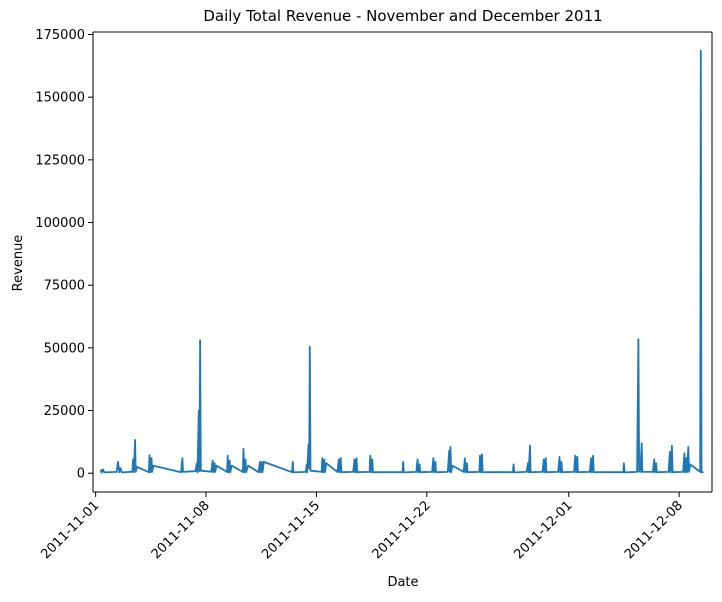 Image resolution: width=722 pixels, height=602 pixels. What do you see at coordinates (402, 582) in the screenshot?
I see `x-axis-label: Date` at bounding box center [402, 582].